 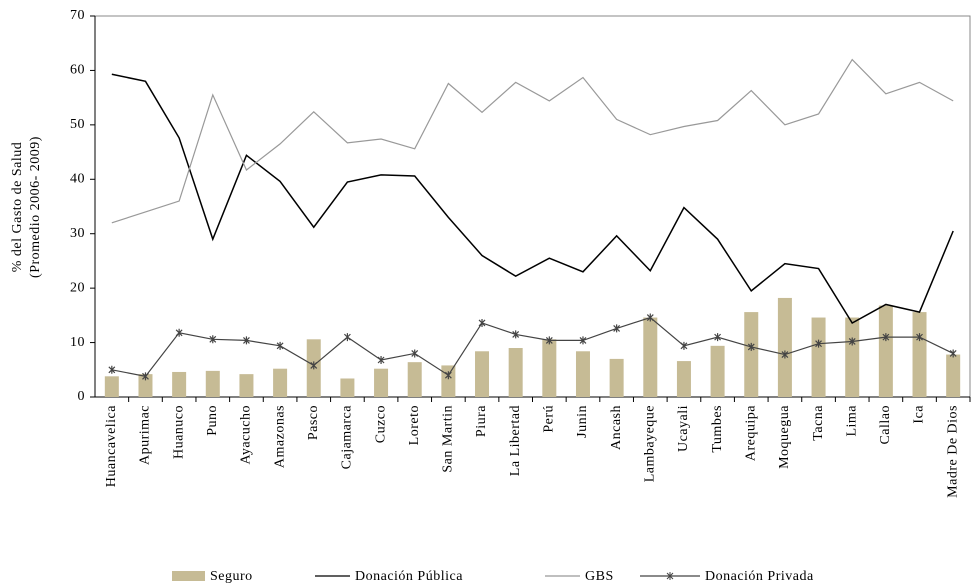 What do you see at coordinates (670, 576) in the screenshot?
I see `legend-marker` at bounding box center [670, 576].